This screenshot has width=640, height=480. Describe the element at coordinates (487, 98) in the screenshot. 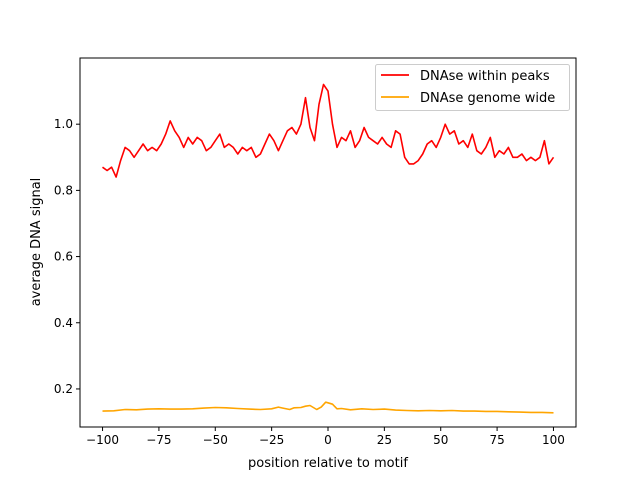

I see `legend-label-genome: DNAse genome wide` at that location.